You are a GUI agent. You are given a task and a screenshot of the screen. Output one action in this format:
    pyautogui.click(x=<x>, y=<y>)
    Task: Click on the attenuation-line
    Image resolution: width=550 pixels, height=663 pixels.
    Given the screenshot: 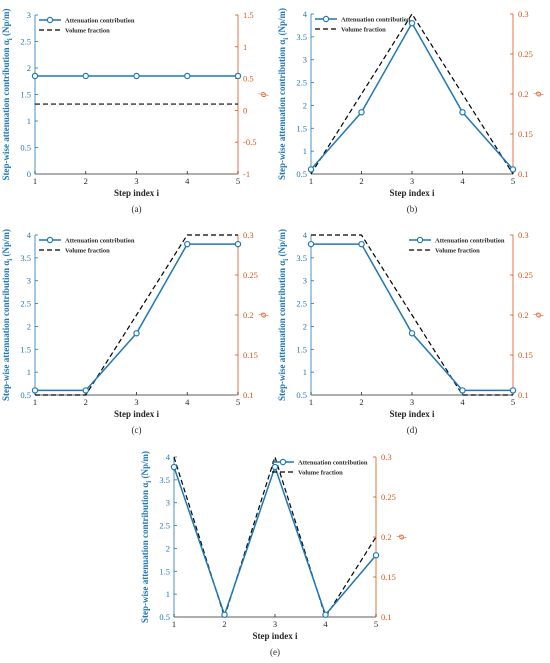 What is the action you would take?
    pyautogui.click(x=136, y=317)
    